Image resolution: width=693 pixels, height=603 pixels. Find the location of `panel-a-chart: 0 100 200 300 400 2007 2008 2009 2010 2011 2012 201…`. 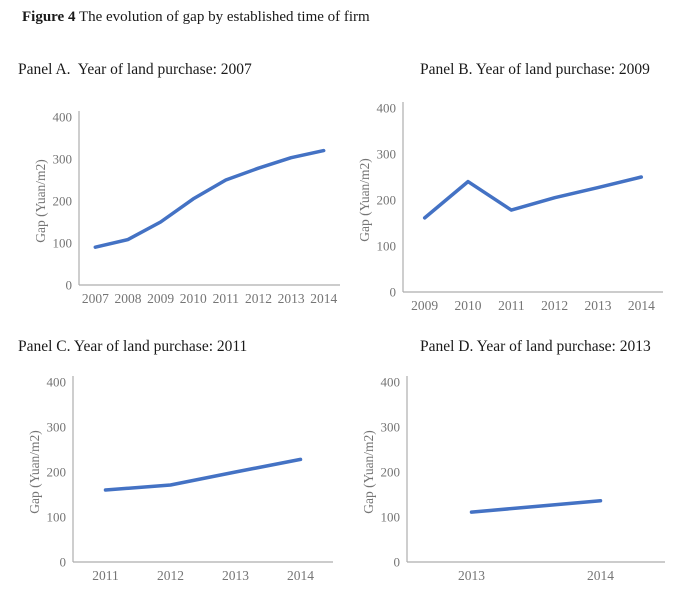

panel-a-chart: 0 100 200 300 400 2007 2008 2009 2010 2011 2012 201… is located at coordinates (186, 208).